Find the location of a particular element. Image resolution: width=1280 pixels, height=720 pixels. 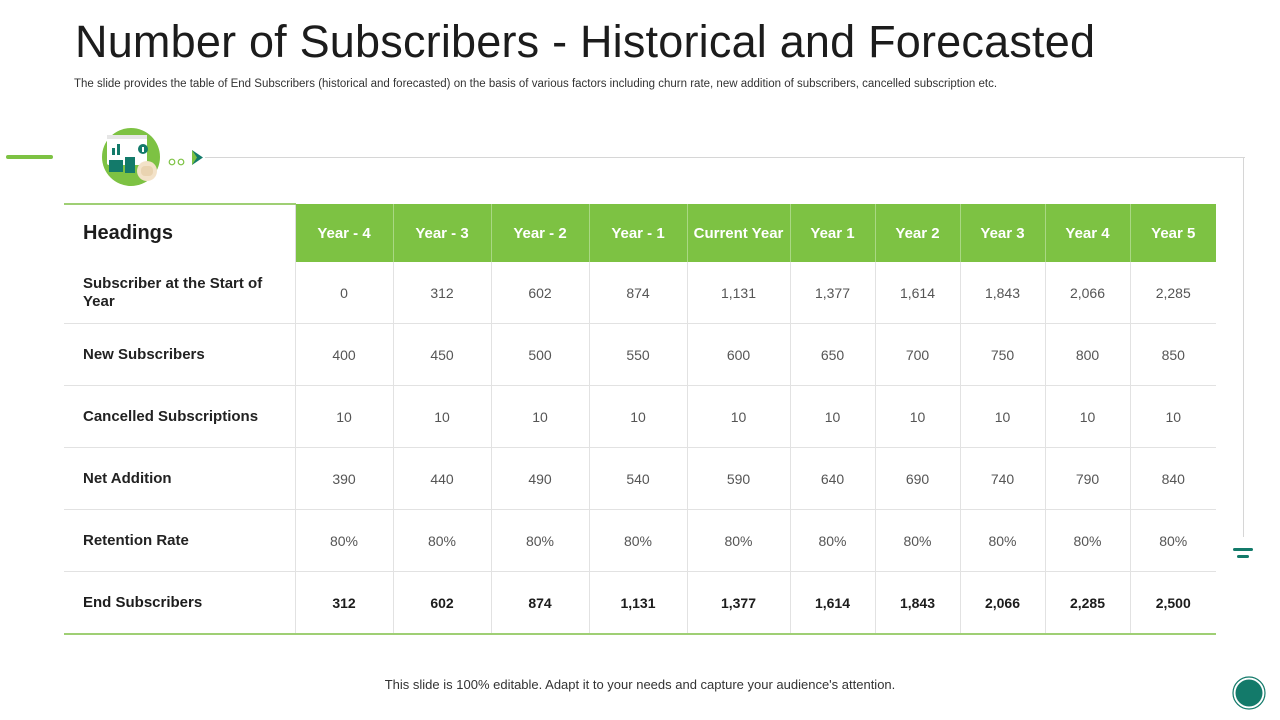

table-cell: 640 is located at coordinates (832, 478).